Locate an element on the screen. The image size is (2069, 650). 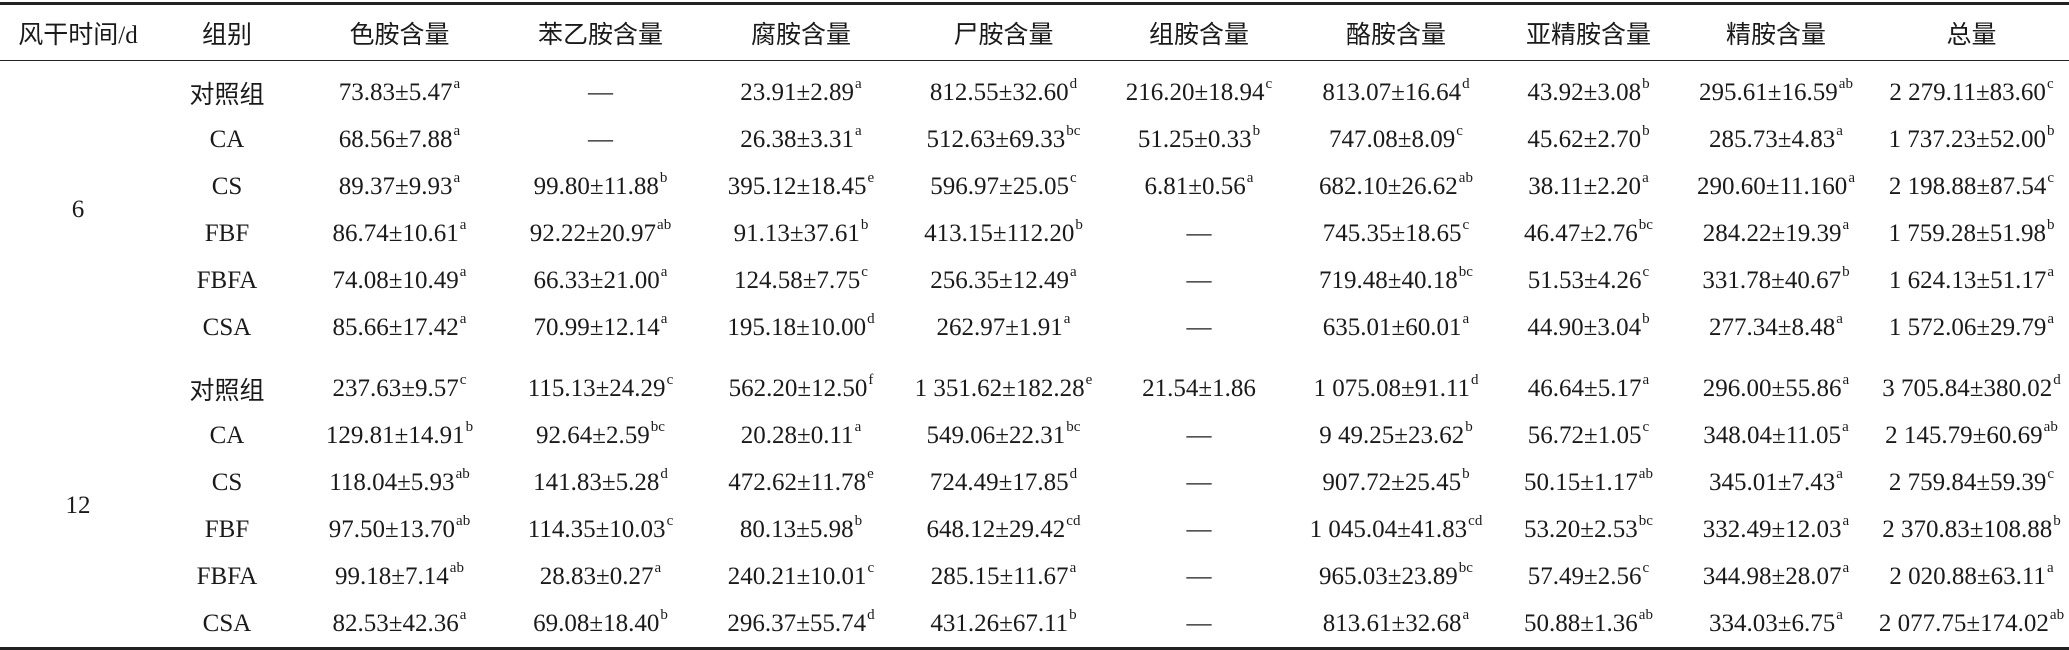
value-cell: 1 759.28±51.98b is located at coordinates (1971, 233).